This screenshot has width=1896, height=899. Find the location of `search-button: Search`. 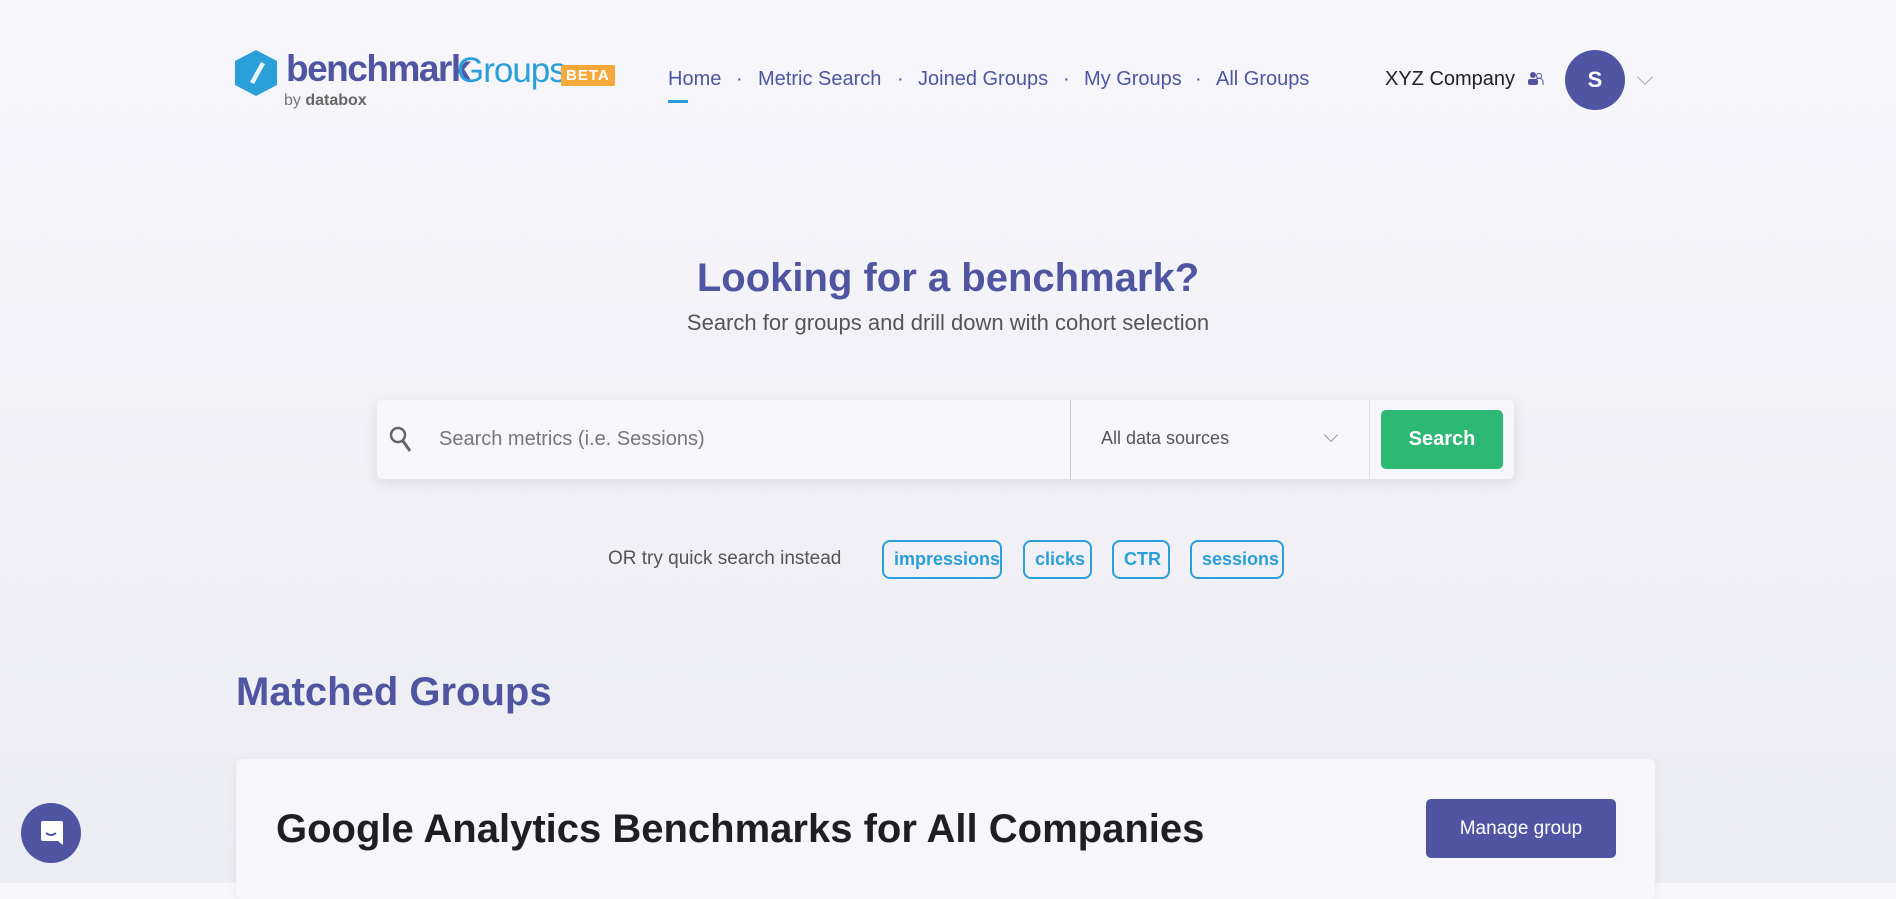

search-button: Search is located at coordinates (1442, 439).